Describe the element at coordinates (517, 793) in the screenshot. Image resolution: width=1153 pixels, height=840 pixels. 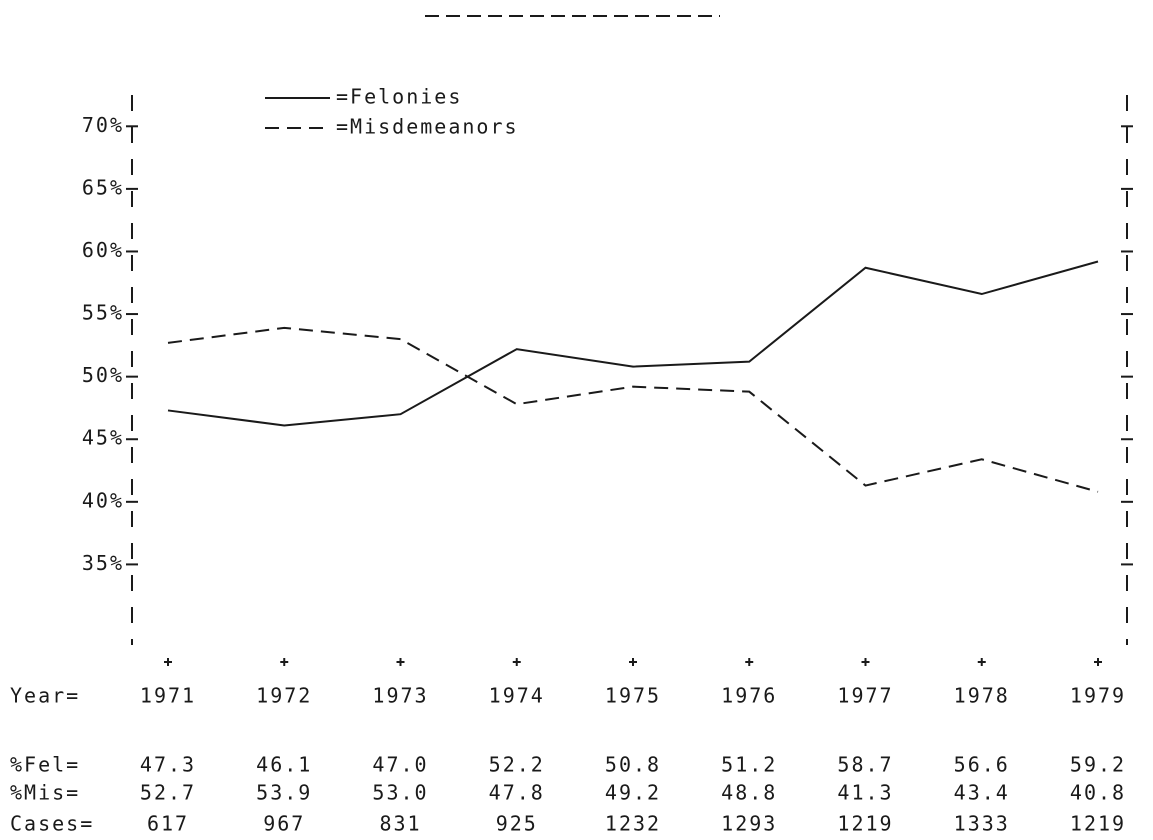
I see `table-value: 47.8` at that location.